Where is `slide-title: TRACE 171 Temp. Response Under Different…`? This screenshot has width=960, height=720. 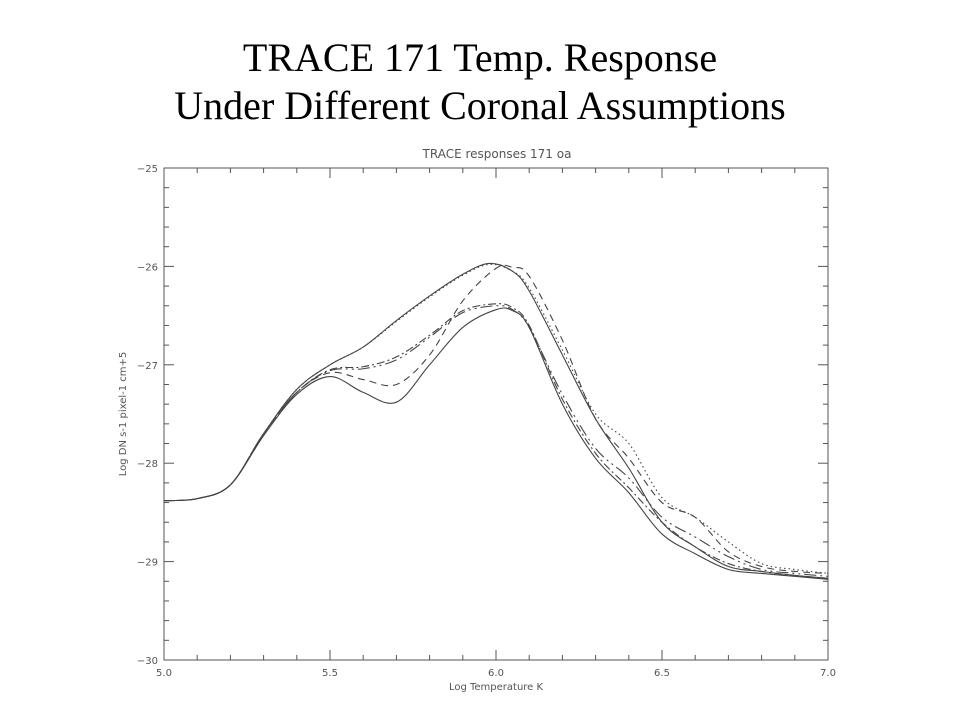 slide-title: TRACE 171 Temp. Response Under Different… is located at coordinates (480, 82).